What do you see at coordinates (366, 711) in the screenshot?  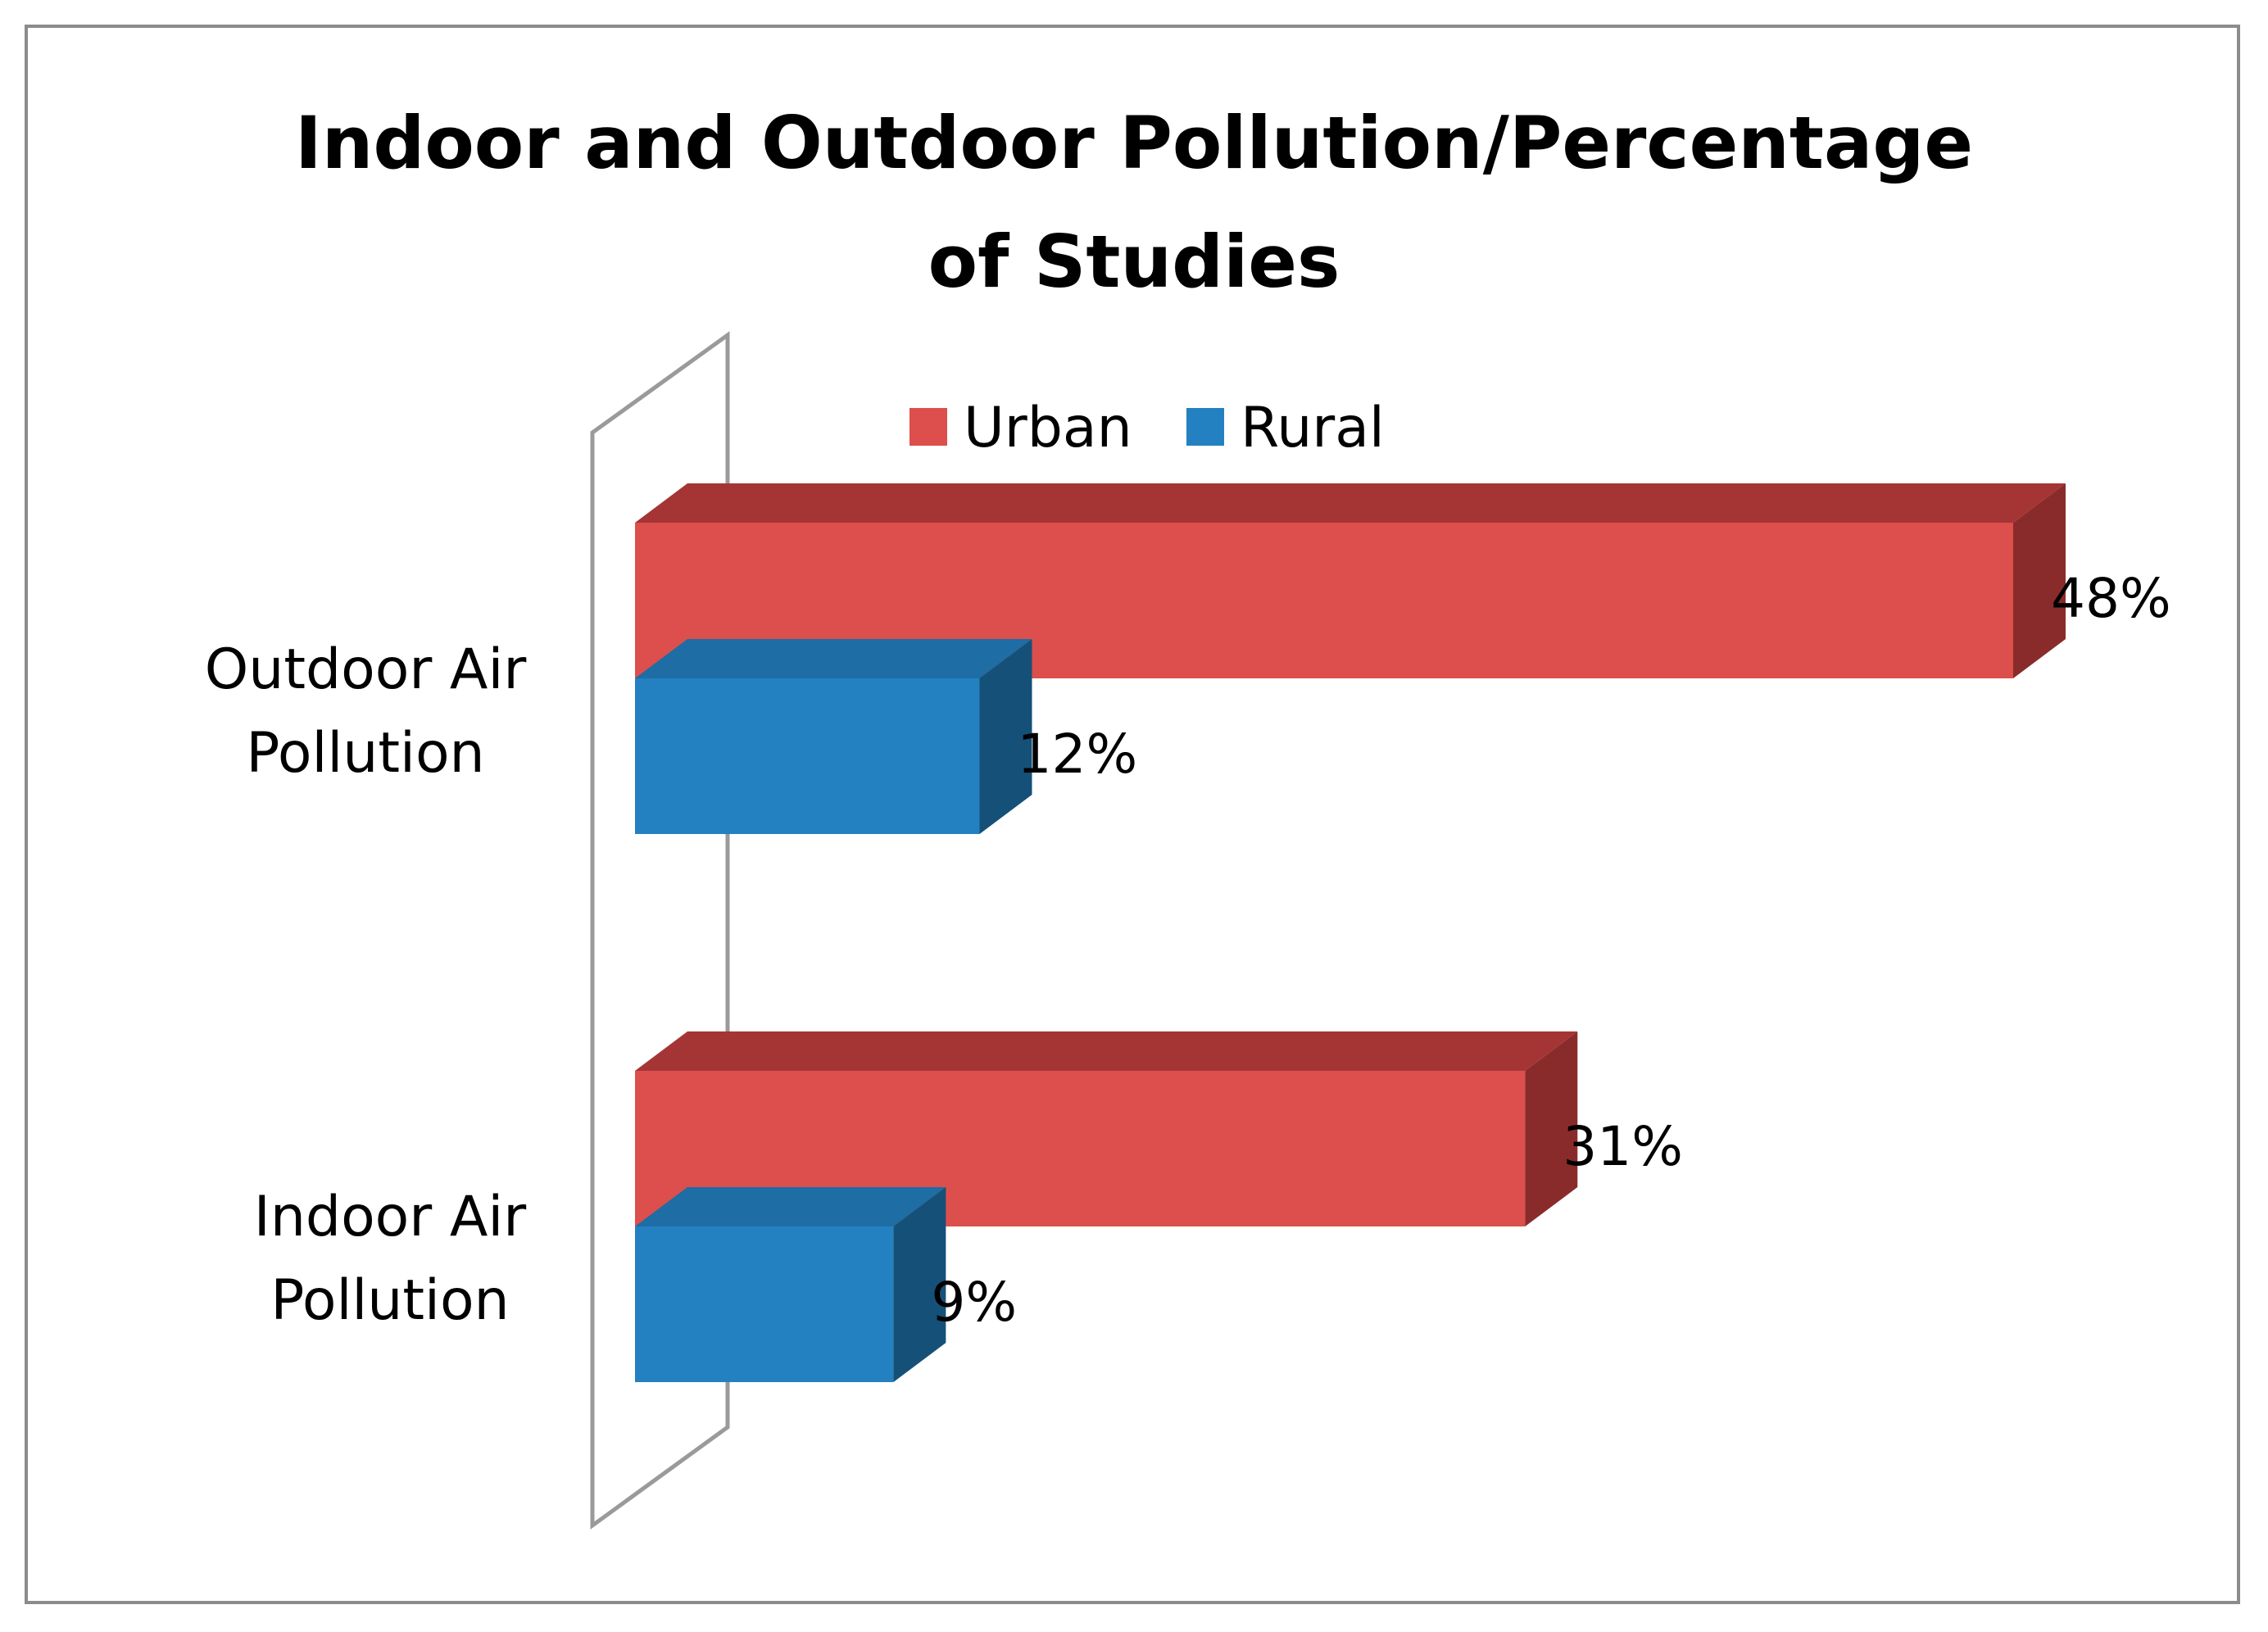 I see `category-label-outdoor: Outdoor Air Pollution` at bounding box center [366, 711].